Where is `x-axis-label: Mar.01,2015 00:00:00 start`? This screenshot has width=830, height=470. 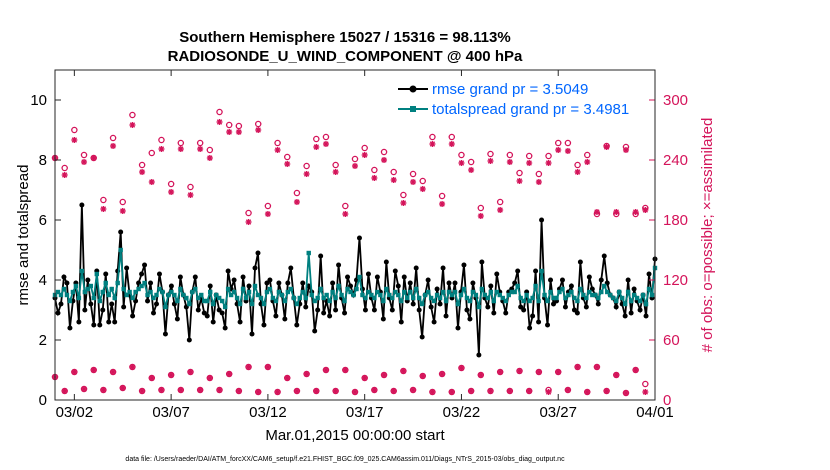
x-axis-label: Mar.01,2015 00:00:00 start is located at coordinates (355, 435).